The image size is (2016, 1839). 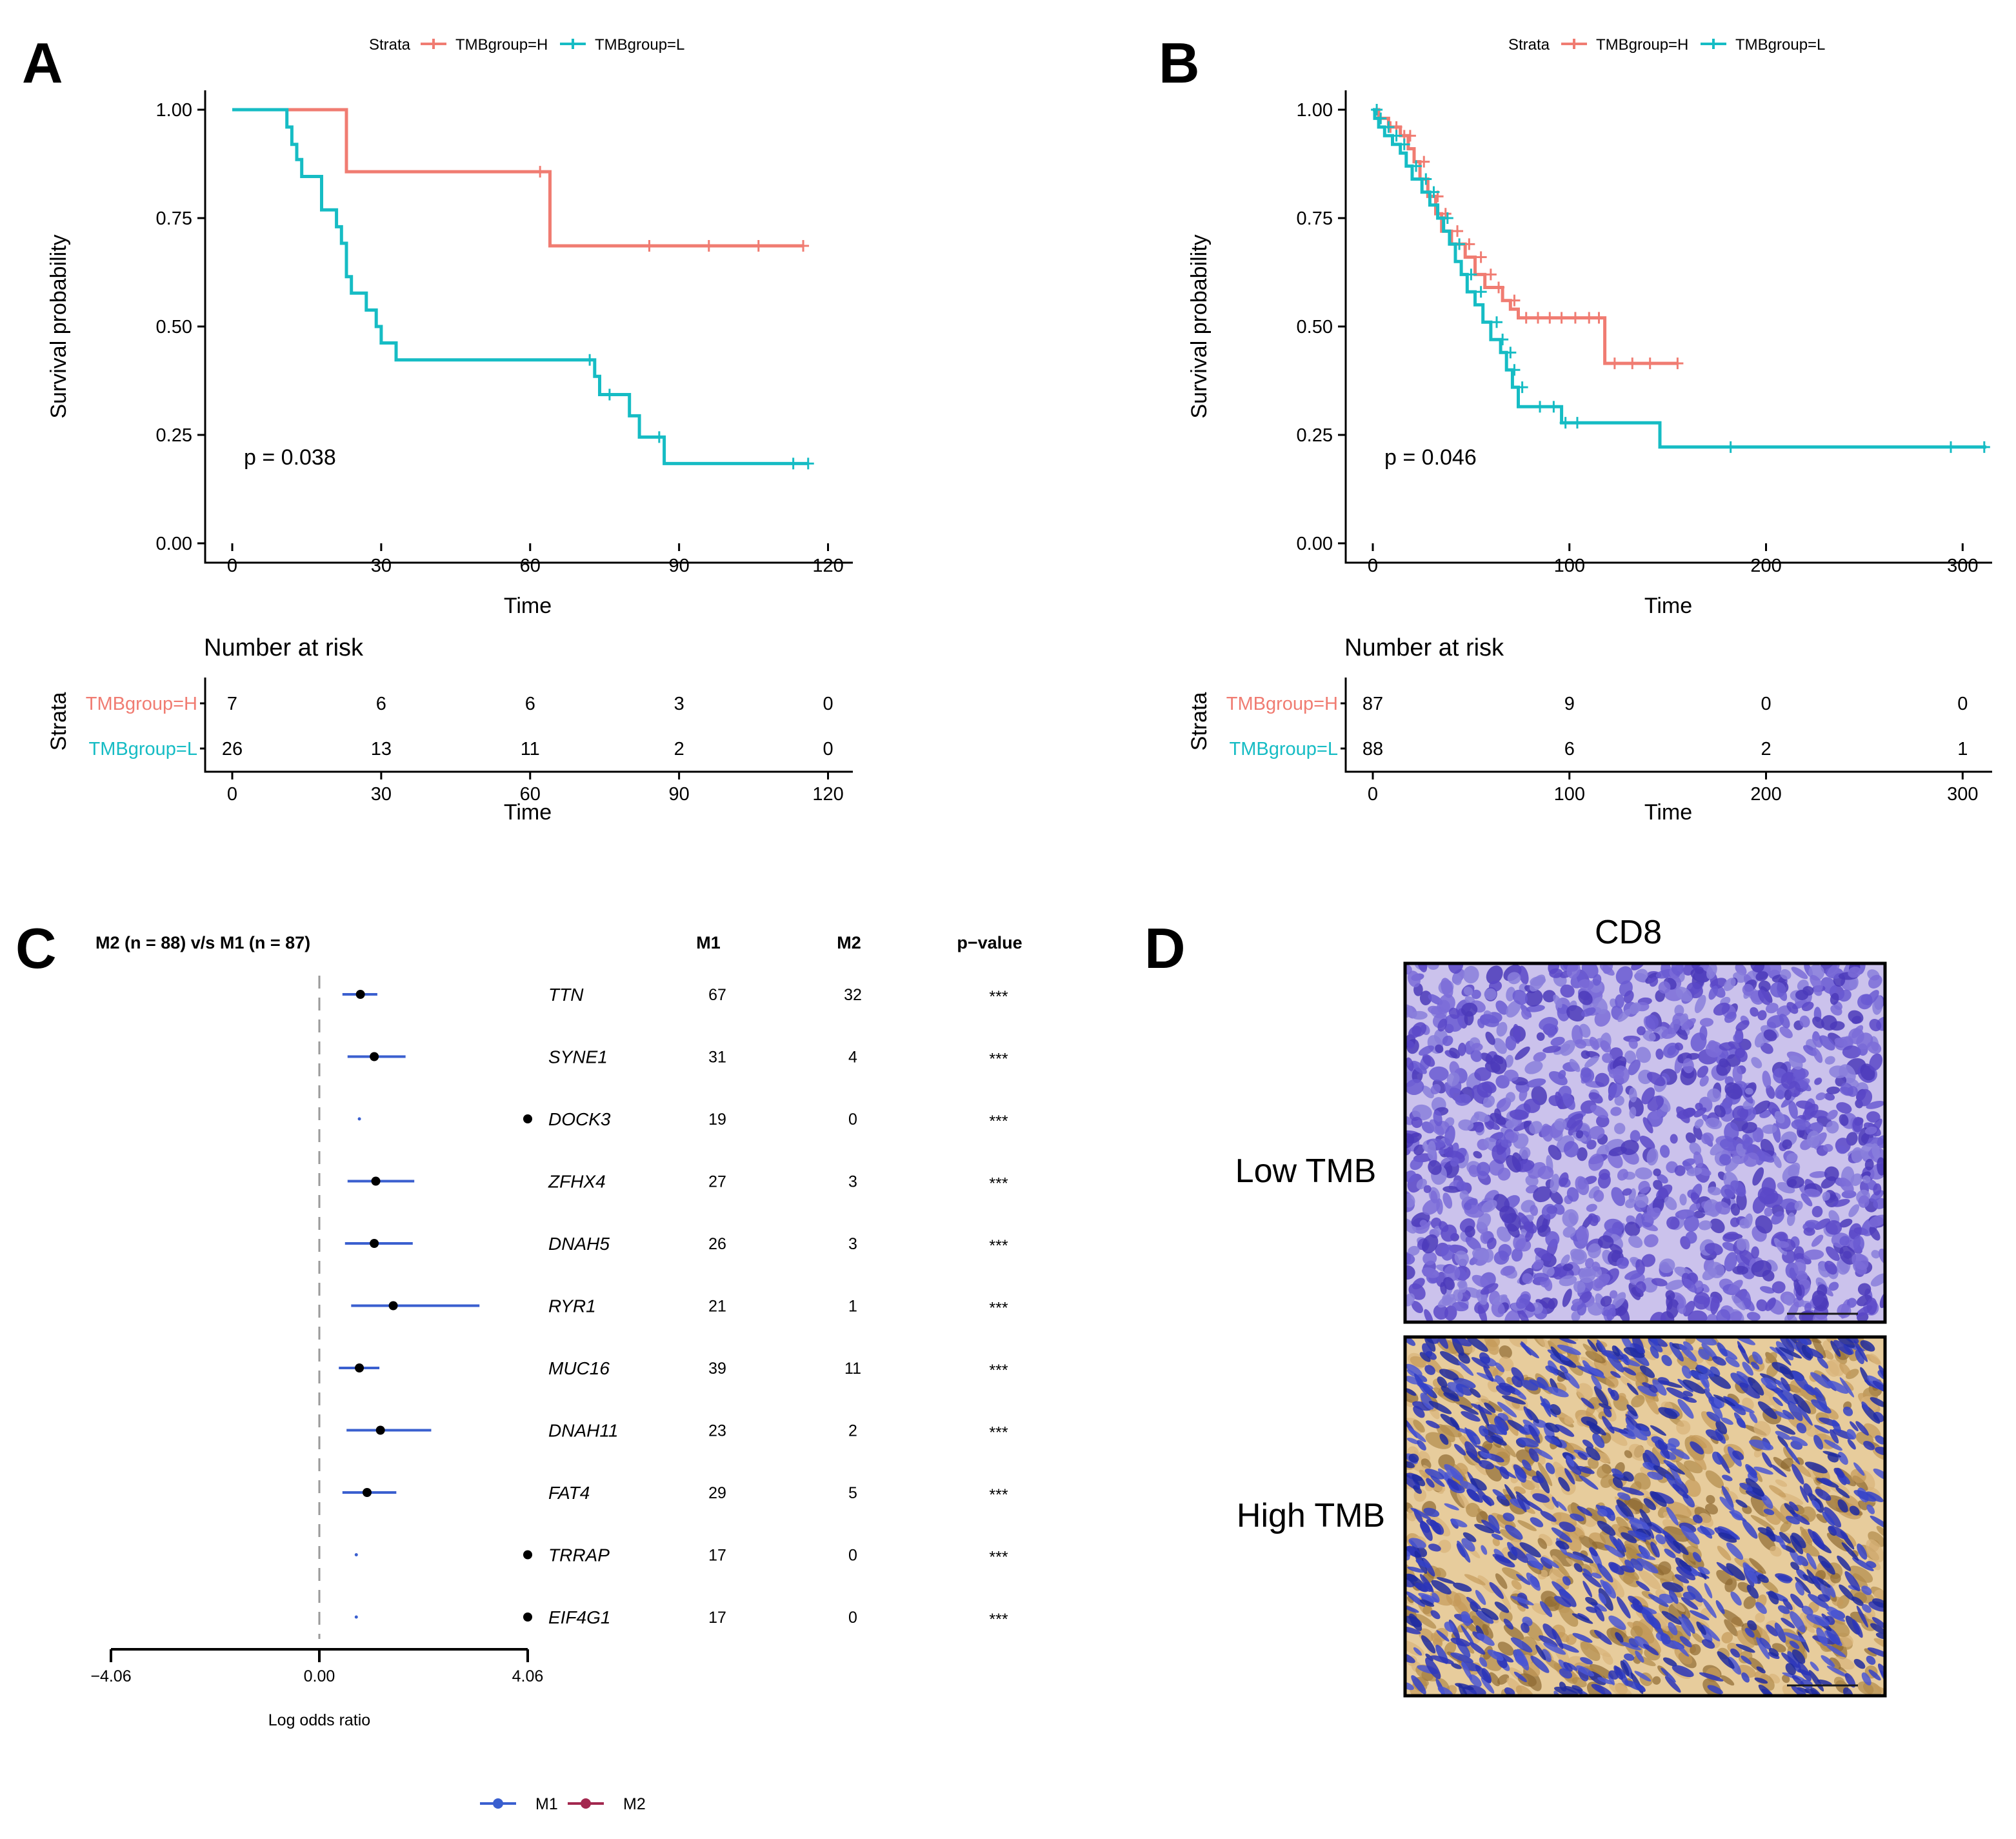 What do you see at coordinates (1766, 704) in the screenshot?
I see `risk-cell: 0` at bounding box center [1766, 704].